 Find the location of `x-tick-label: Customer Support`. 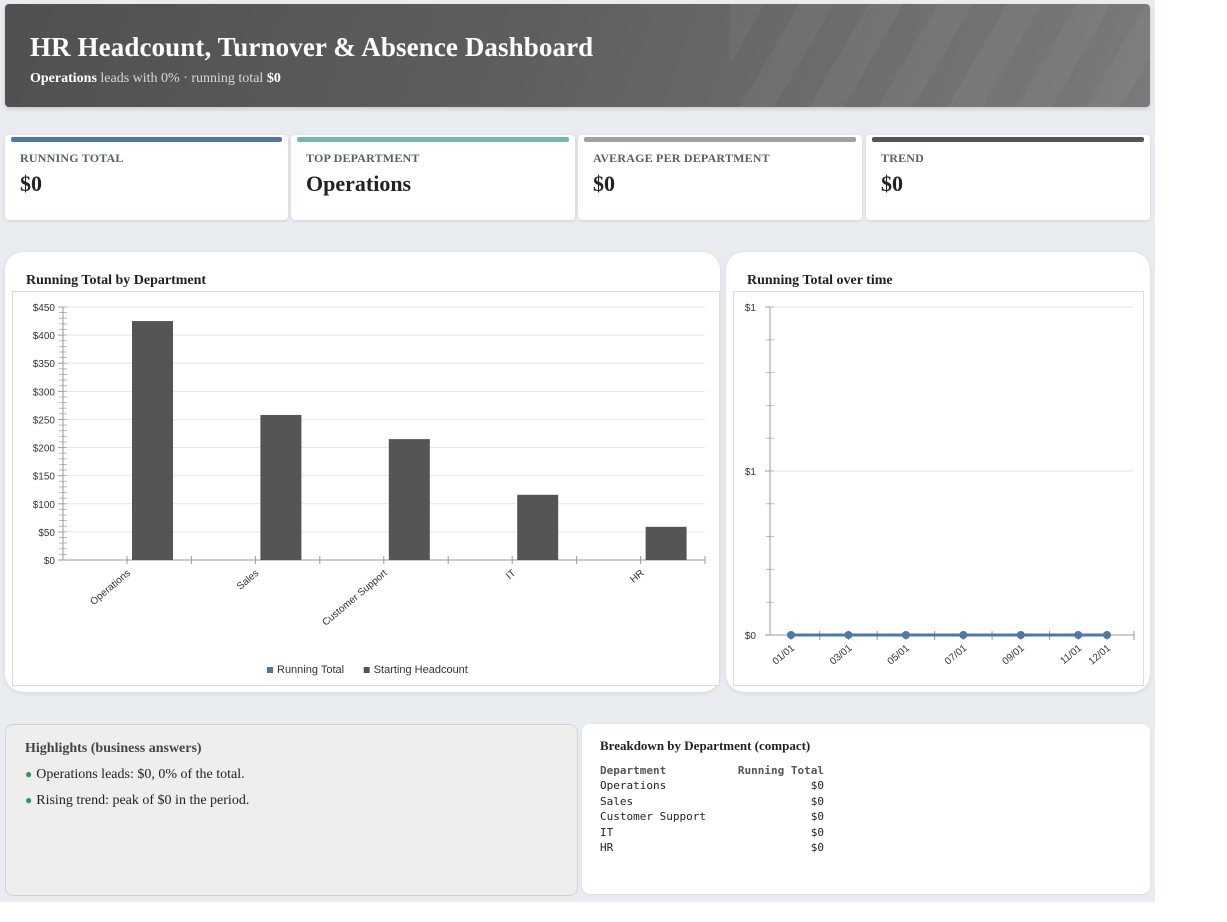

x-tick-label: Customer Support is located at coordinates (354, 598).